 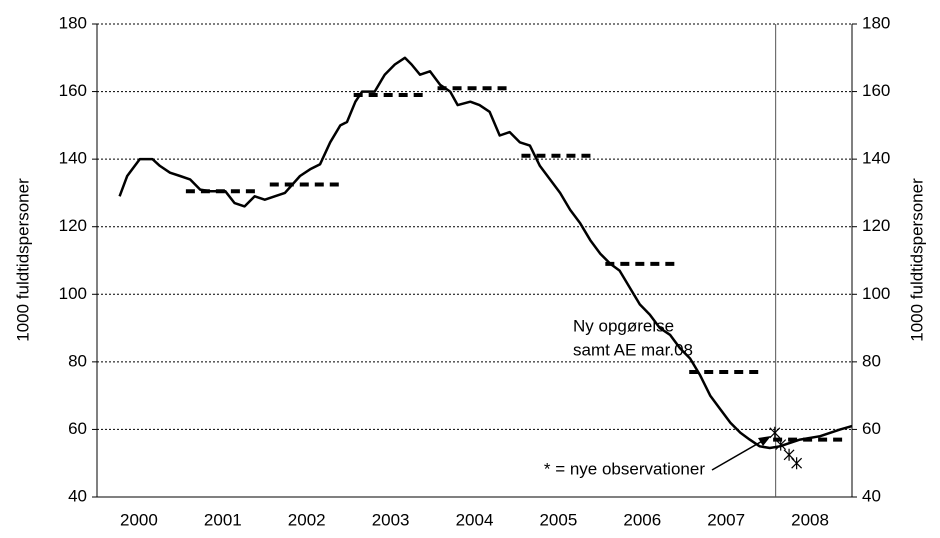 What do you see at coordinates (871, 428) in the screenshot?
I see `y2-tick-label: 60` at bounding box center [871, 428].